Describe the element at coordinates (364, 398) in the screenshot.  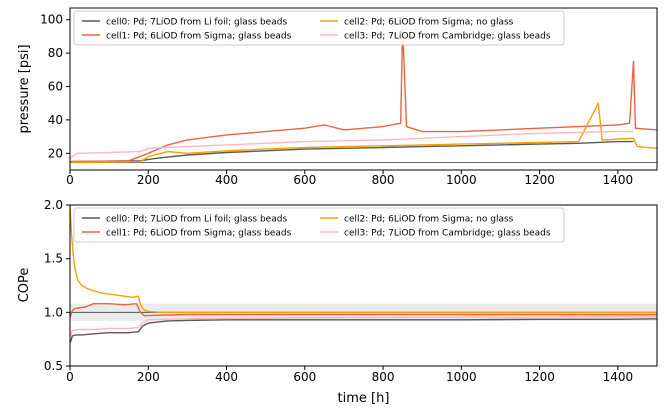
I see `x-axis-label: time [h]` at that location.